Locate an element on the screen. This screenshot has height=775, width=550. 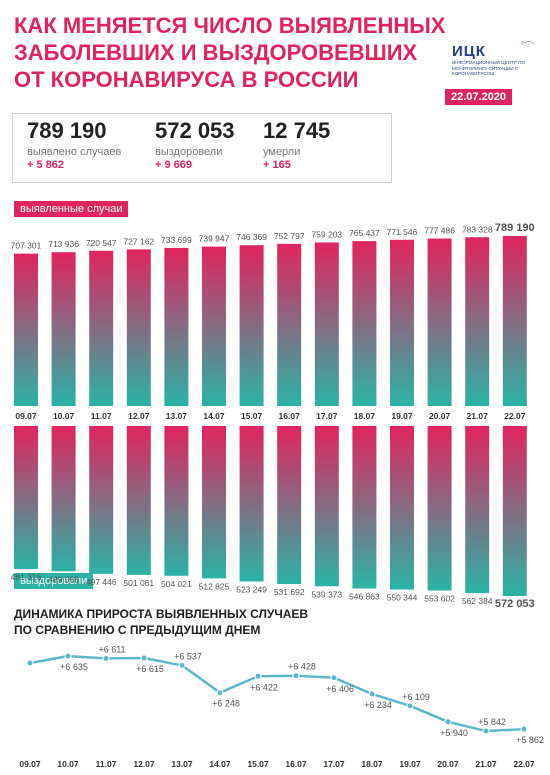
stat-cases-delta: + 5 862 is located at coordinates (46, 165).